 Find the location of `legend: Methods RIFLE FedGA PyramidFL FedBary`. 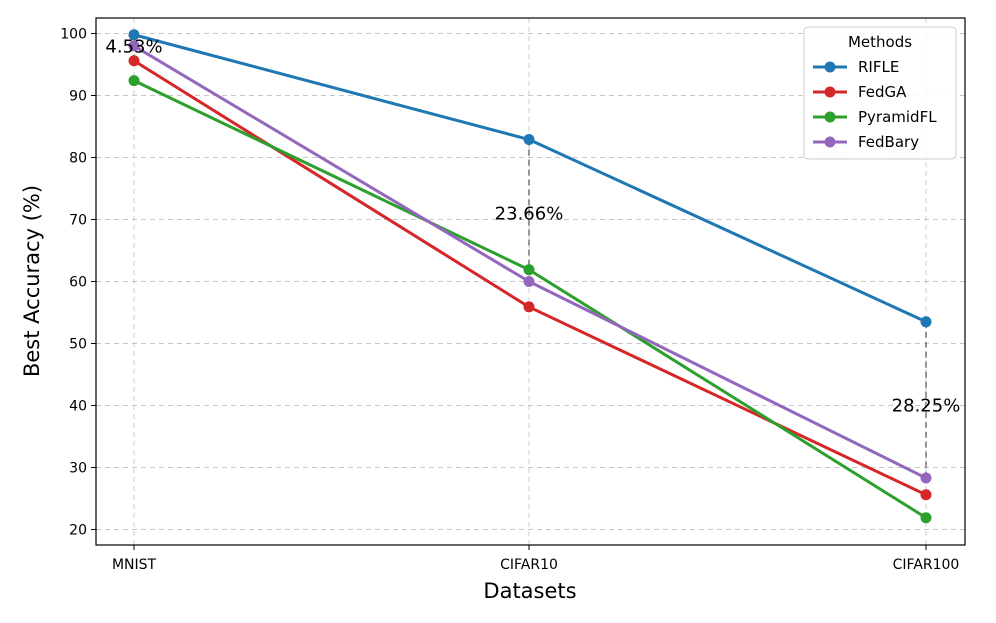

legend: Methods RIFLE FedGA PyramidFL FedBary is located at coordinates (880, 93).